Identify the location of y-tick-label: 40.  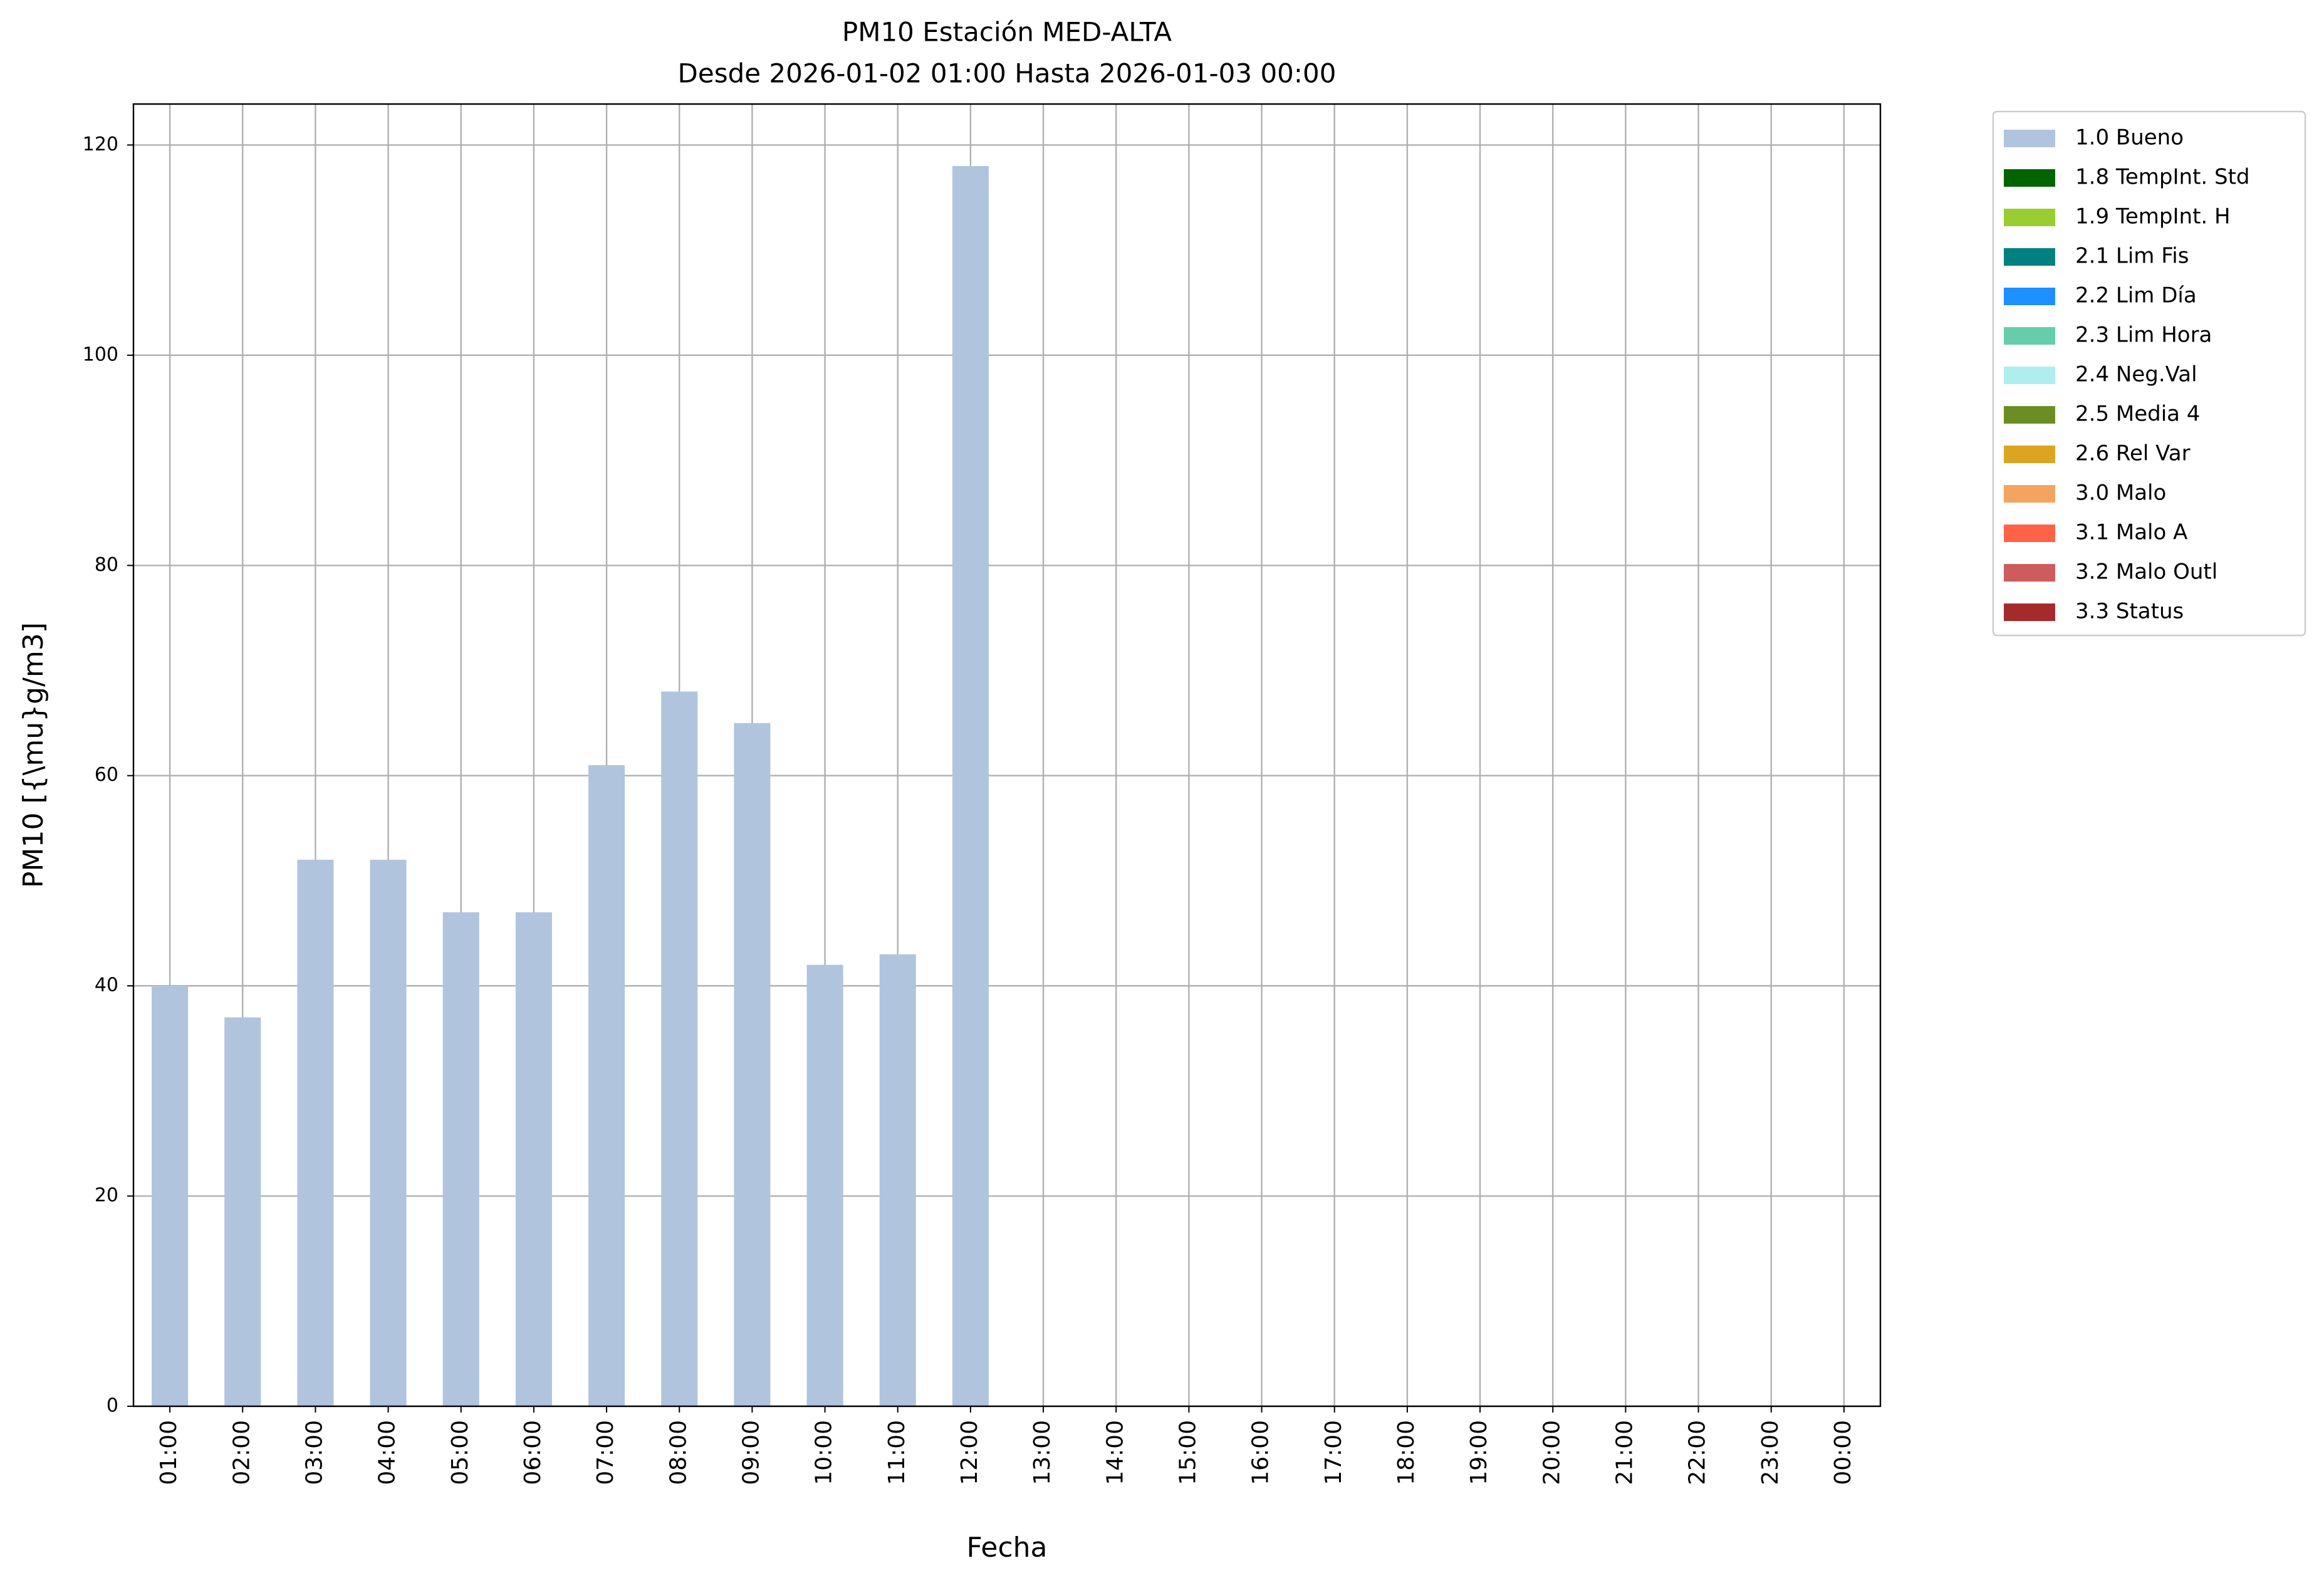
(106, 985).